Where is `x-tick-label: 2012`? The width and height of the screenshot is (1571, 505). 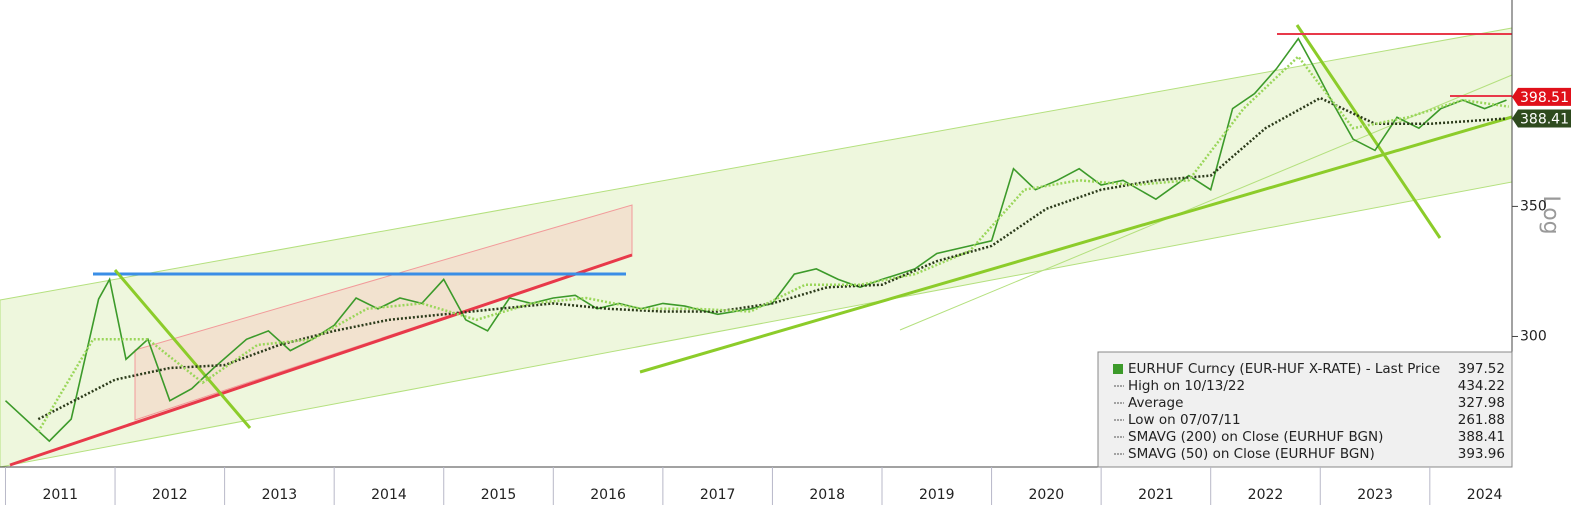
x-tick-label: 2012 is located at coordinates (170, 495).